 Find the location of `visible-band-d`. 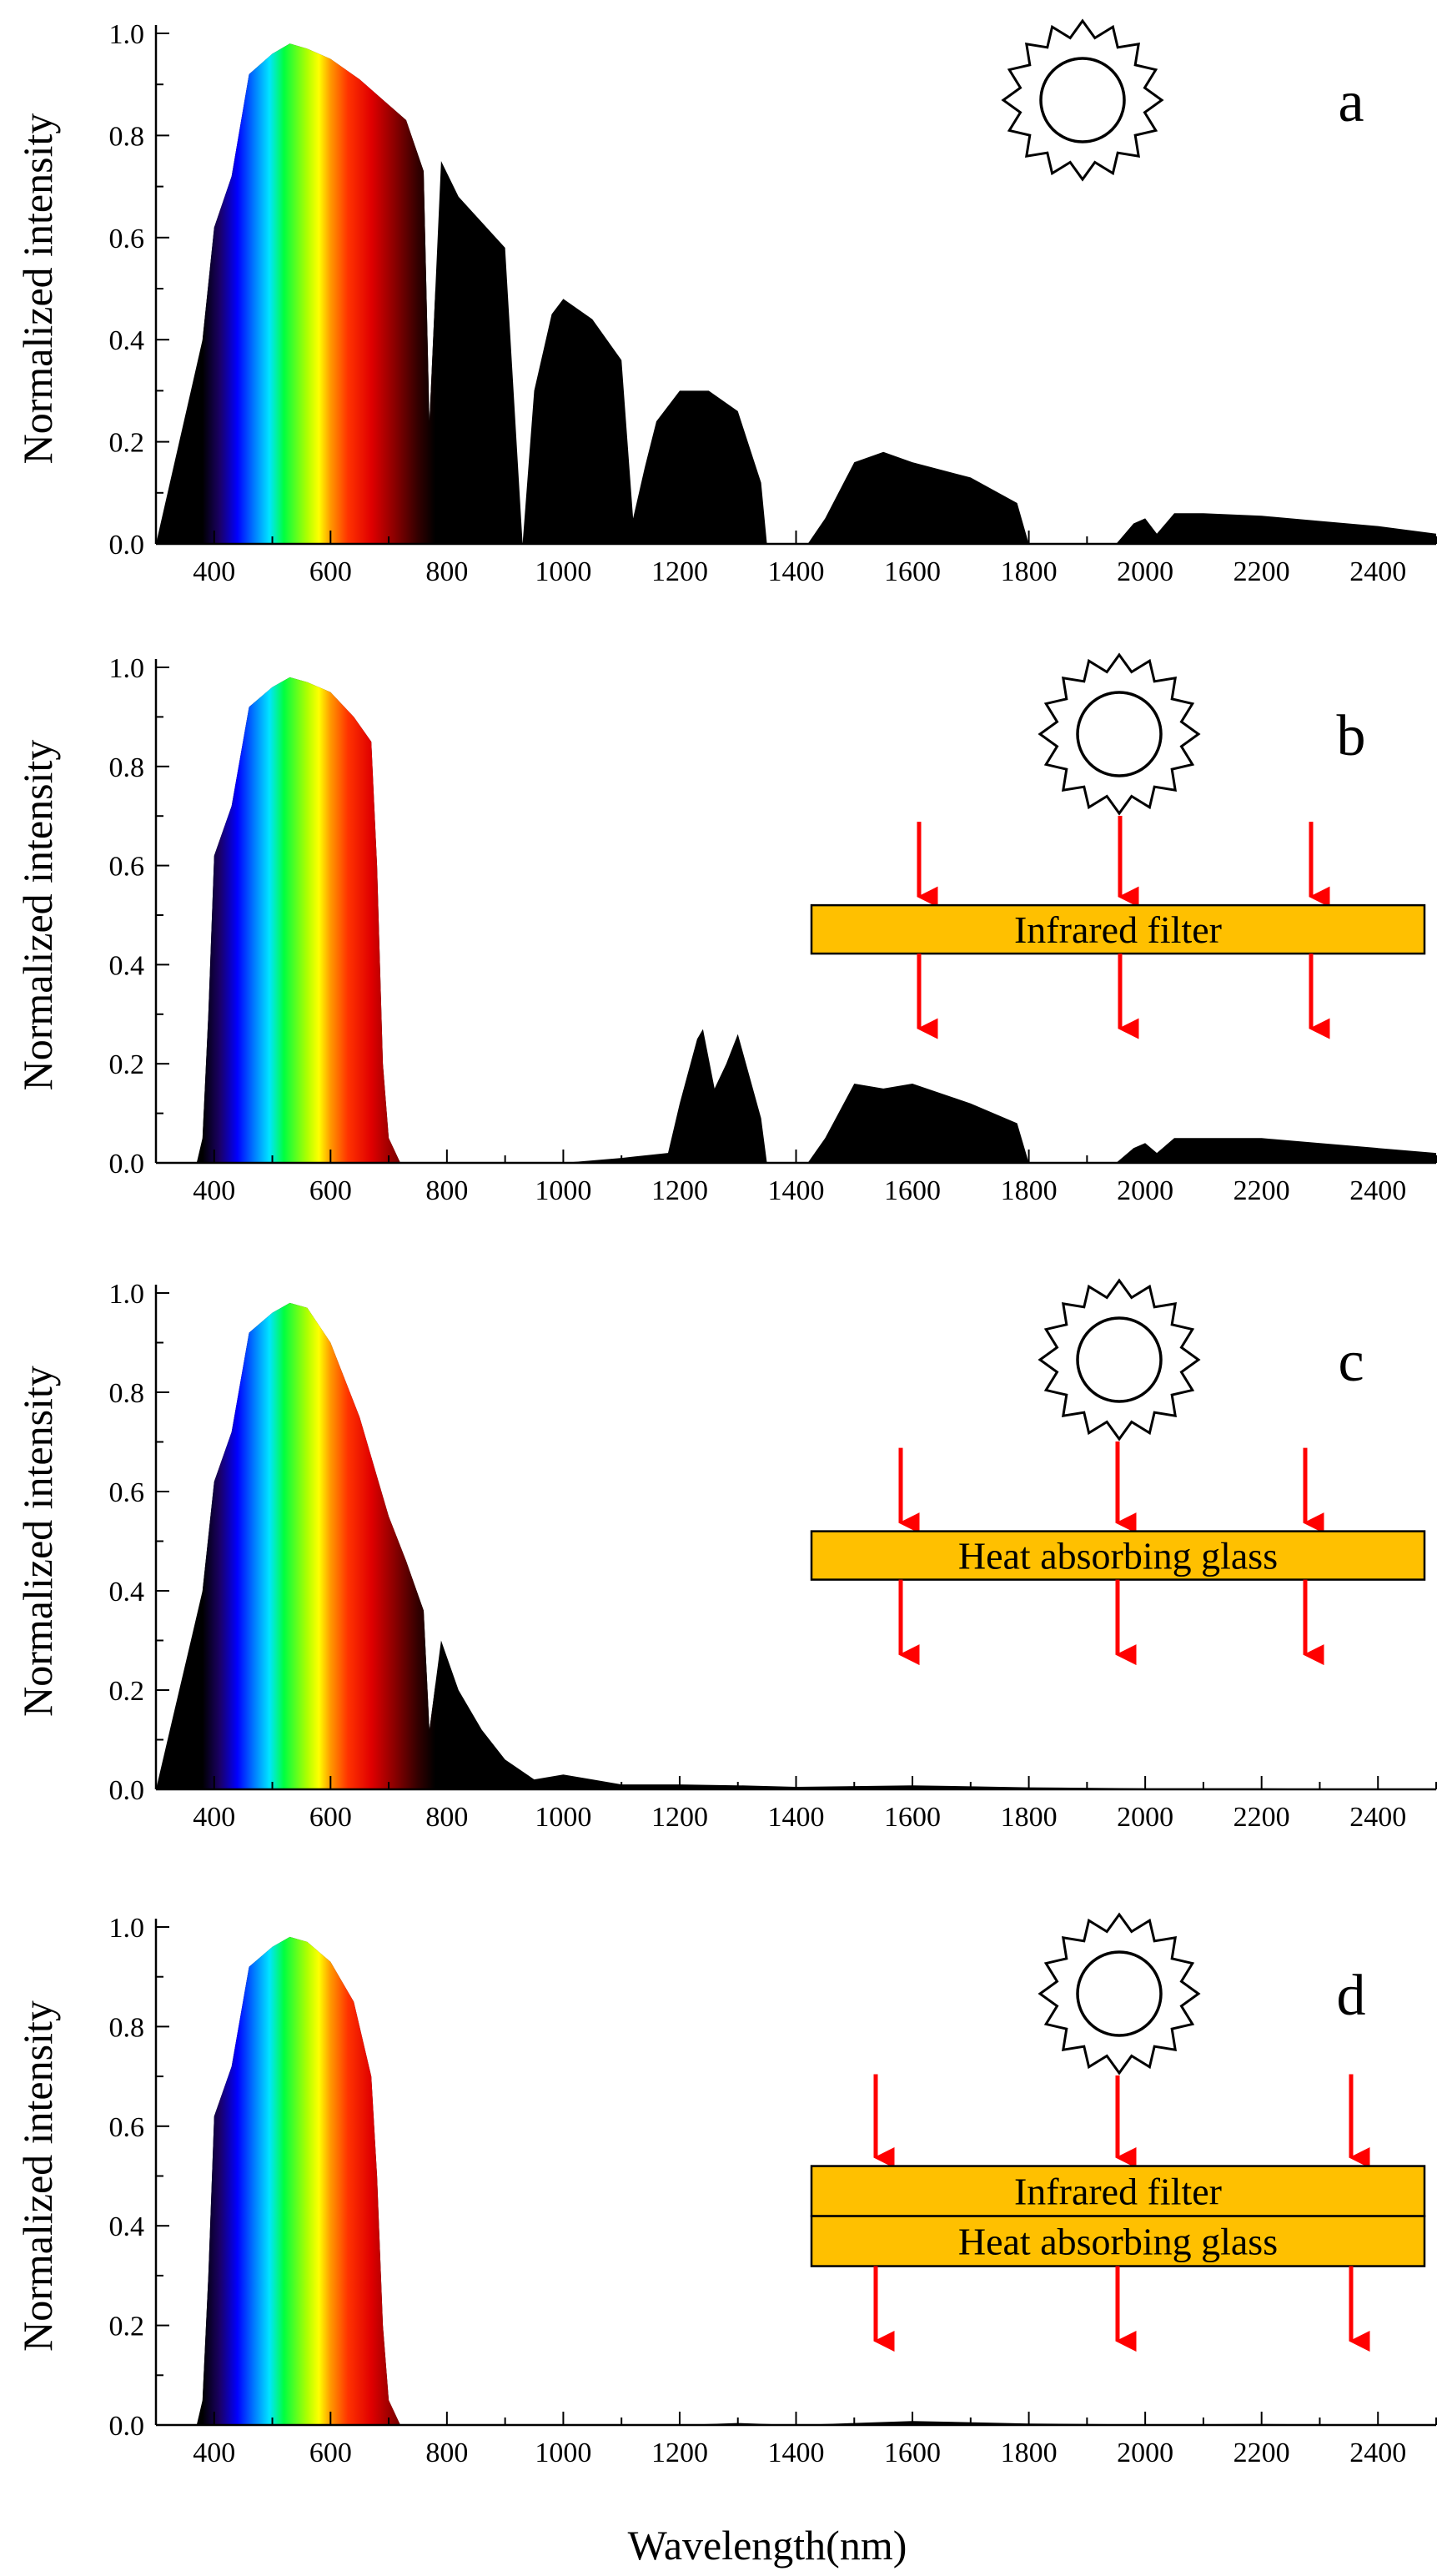

visible-band-d is located at coordinates (318, 2180).